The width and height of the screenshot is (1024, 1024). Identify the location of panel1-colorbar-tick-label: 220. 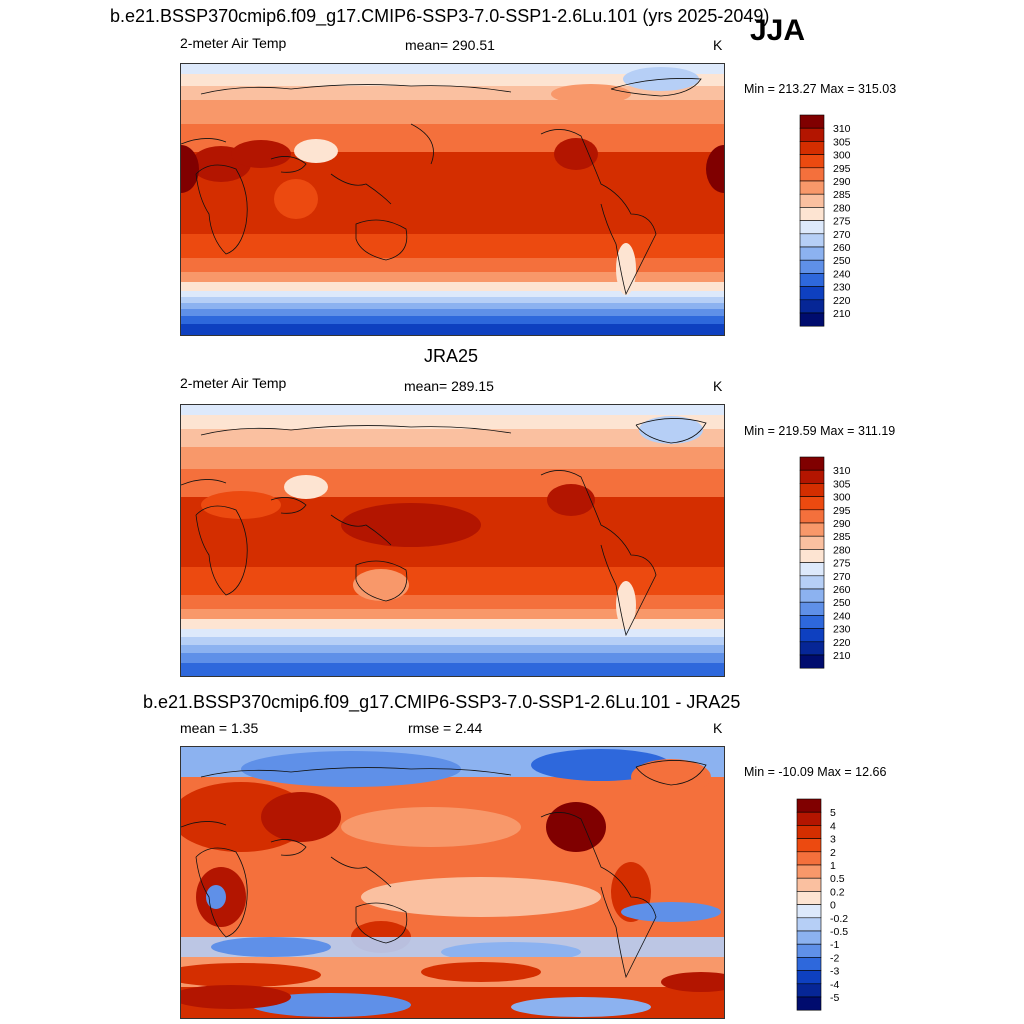
(842, 301).